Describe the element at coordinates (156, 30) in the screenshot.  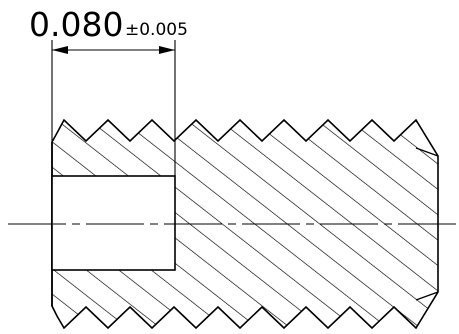
I see `dimension-tolerance: ±0.005` at that location.